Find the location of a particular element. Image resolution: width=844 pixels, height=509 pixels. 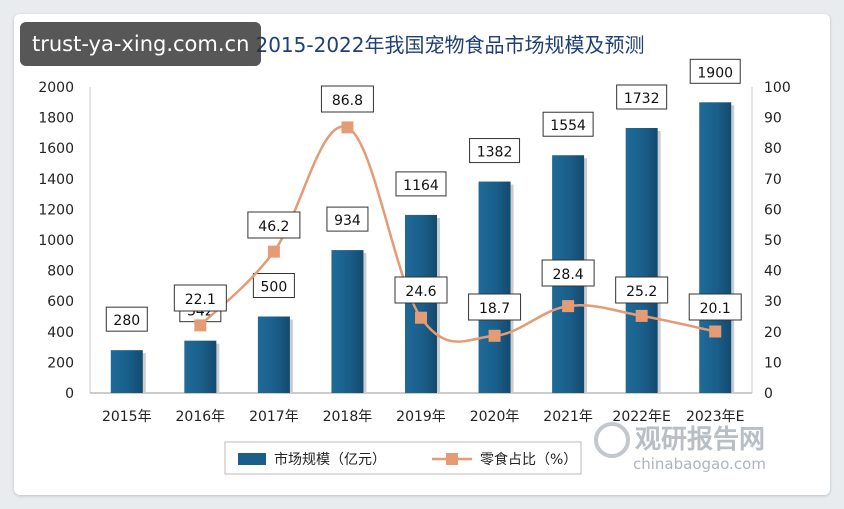

line-value-label: 18.7 is located at coordinates (494, 309).